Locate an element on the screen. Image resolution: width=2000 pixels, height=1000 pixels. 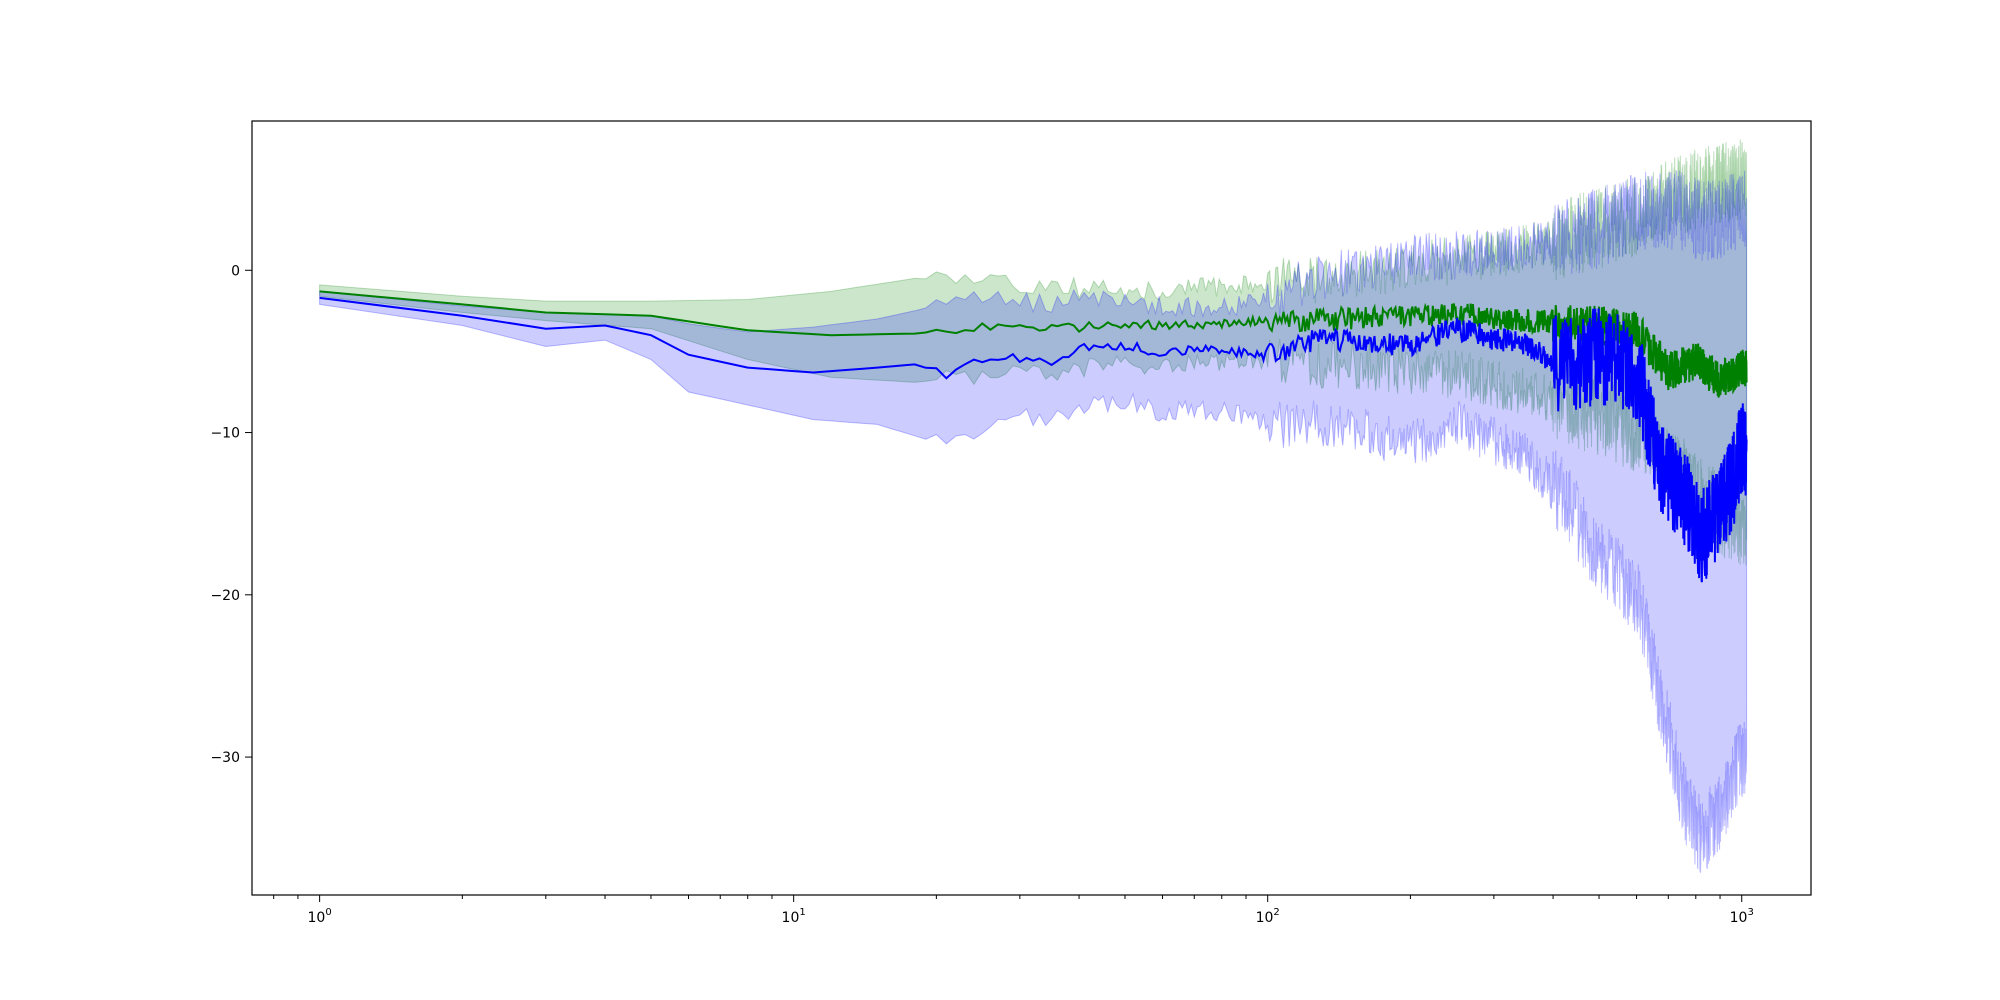
series-1-line is located at coordinates (1033, 344).